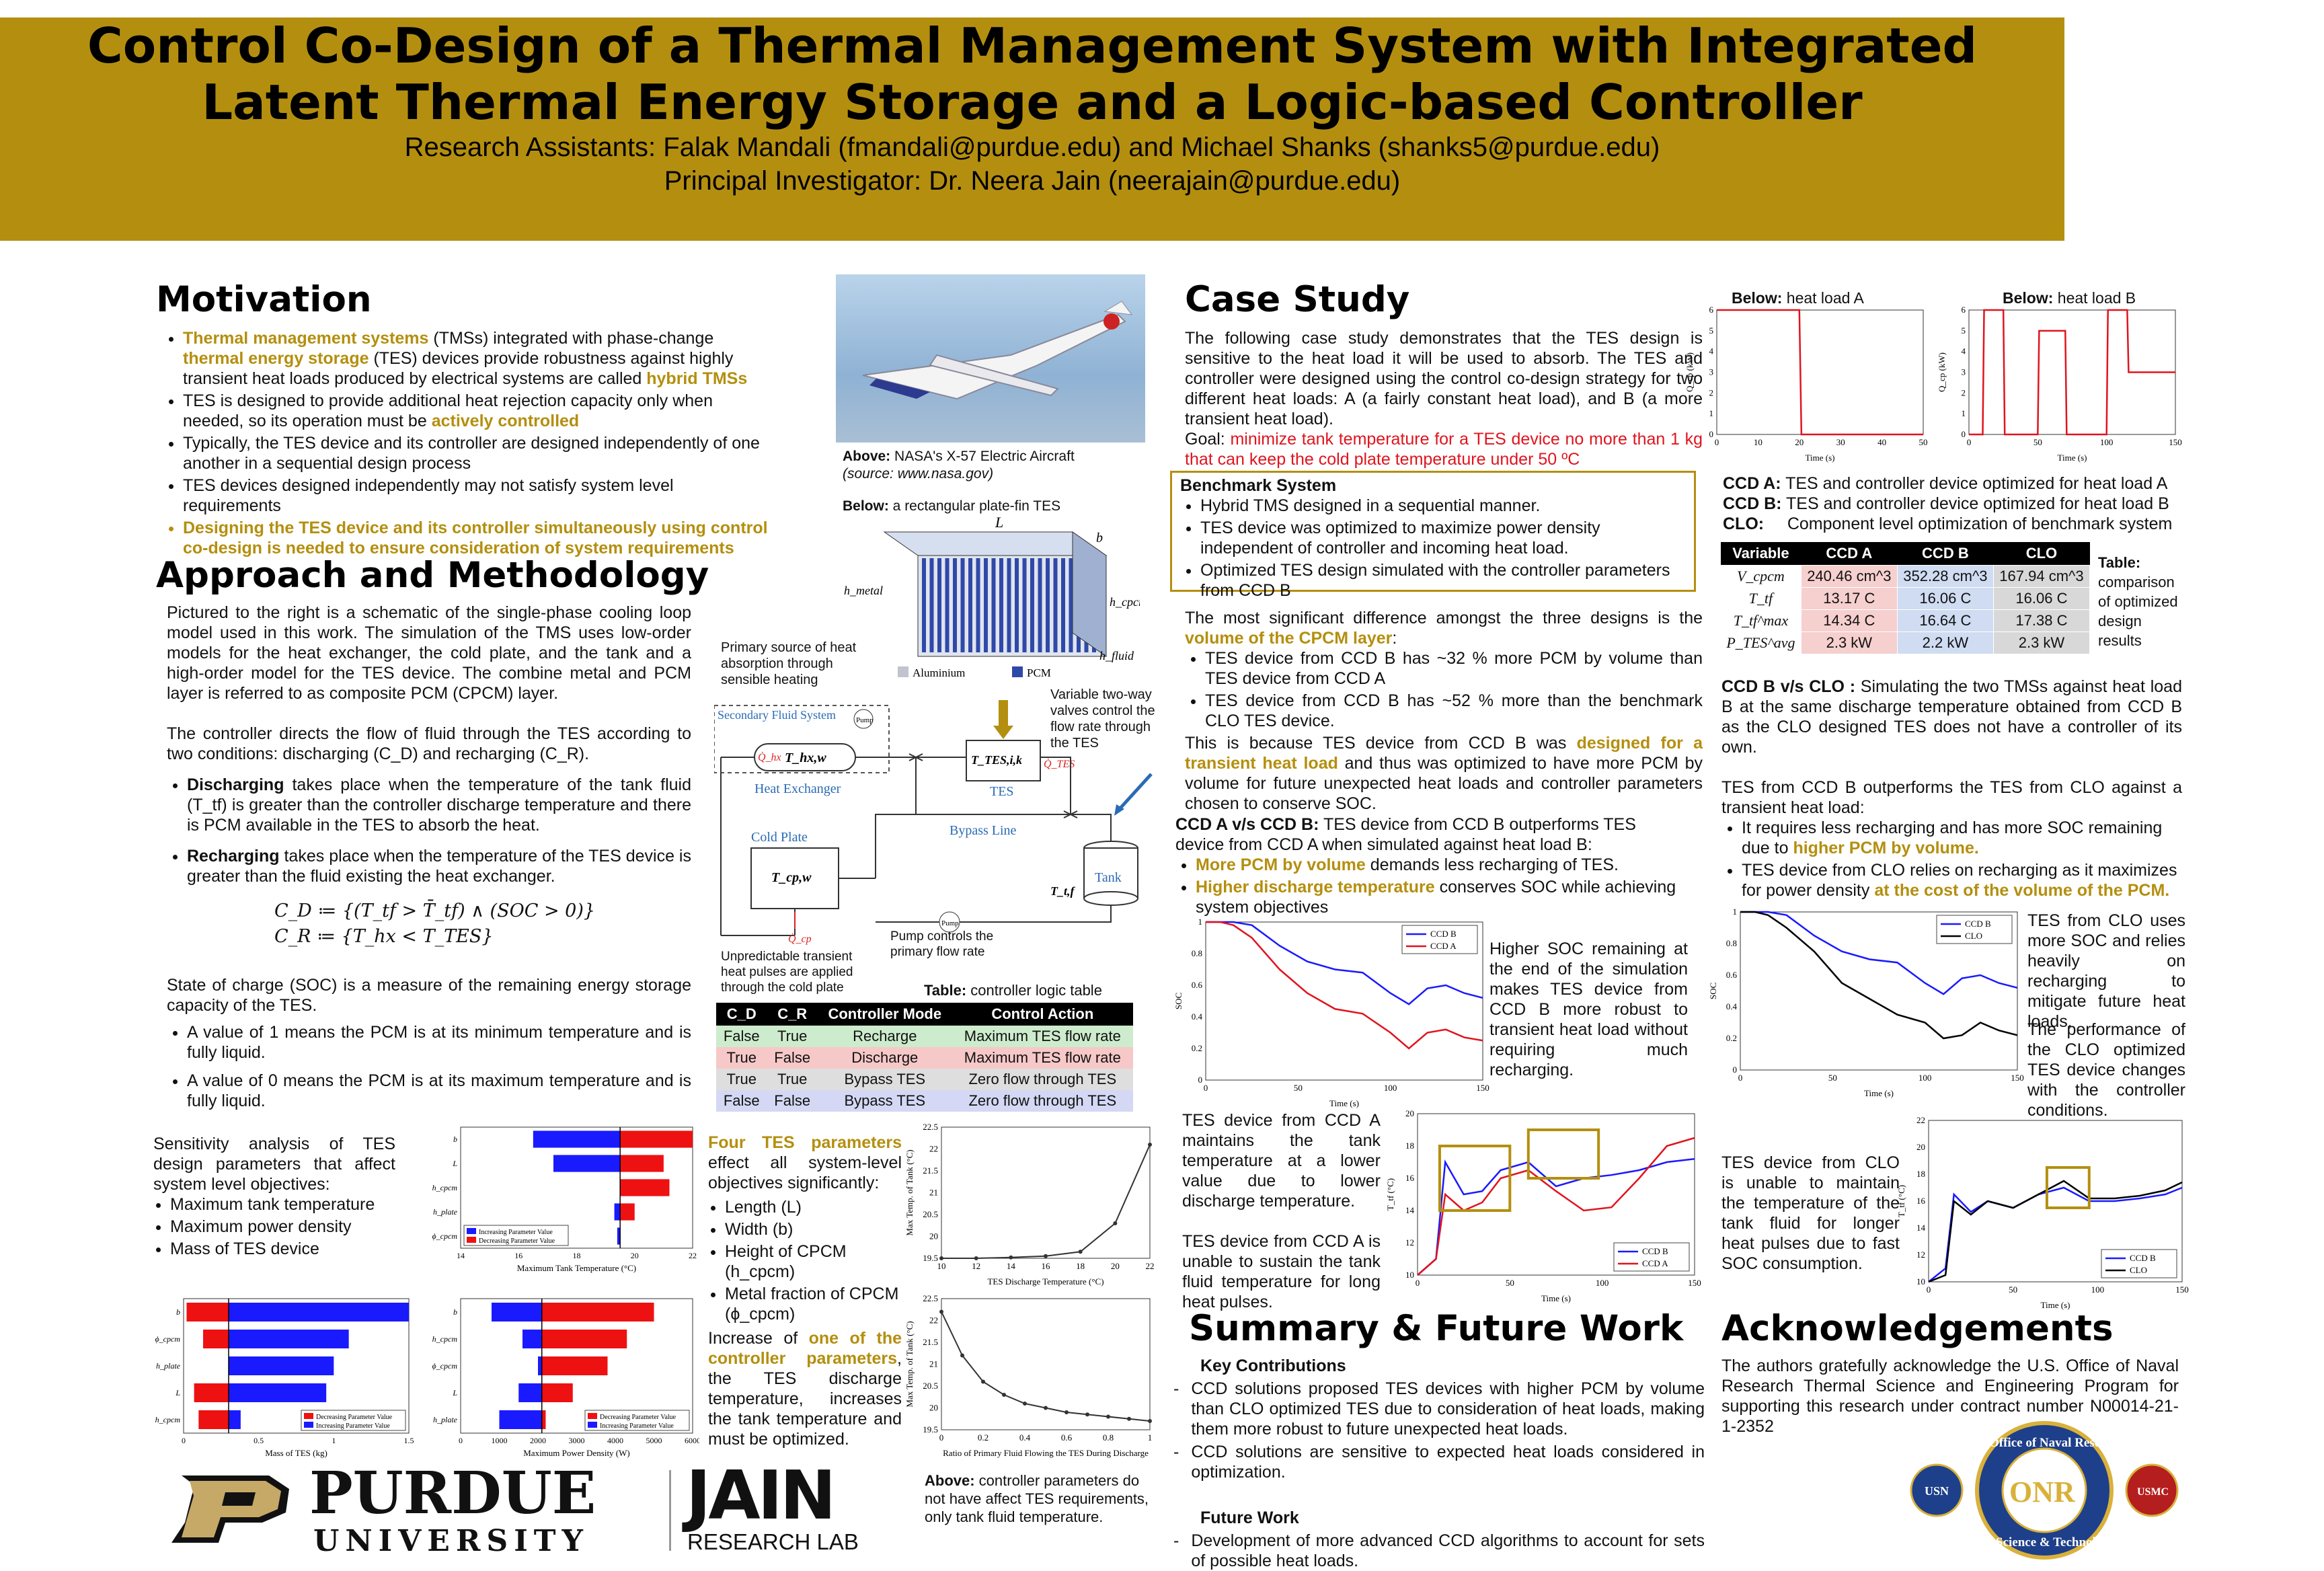  What do you see at coordinates (168, 1366) in the screenshot?
I see `row-label: h_plate` at bounding box center [168, 1366].